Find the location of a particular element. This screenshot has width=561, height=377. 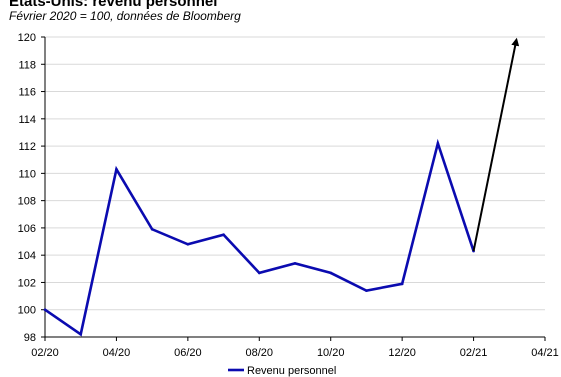

x-tick-label: 02/20 is located at coordinates (45, 353).